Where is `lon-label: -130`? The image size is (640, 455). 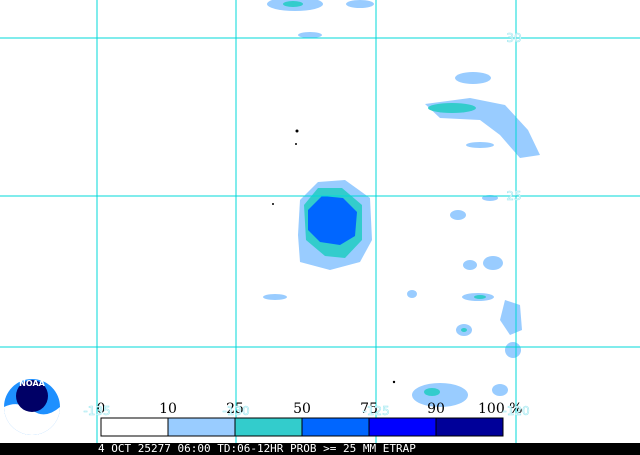
lon-label: -130 is located at coordinates (235, 411).